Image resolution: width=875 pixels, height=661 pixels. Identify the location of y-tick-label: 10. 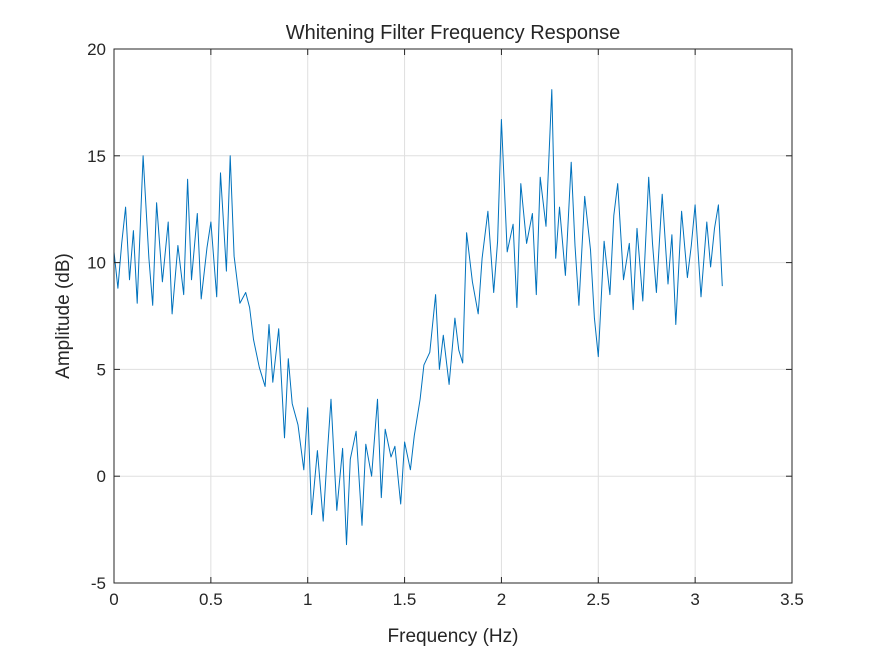
(96, 263).